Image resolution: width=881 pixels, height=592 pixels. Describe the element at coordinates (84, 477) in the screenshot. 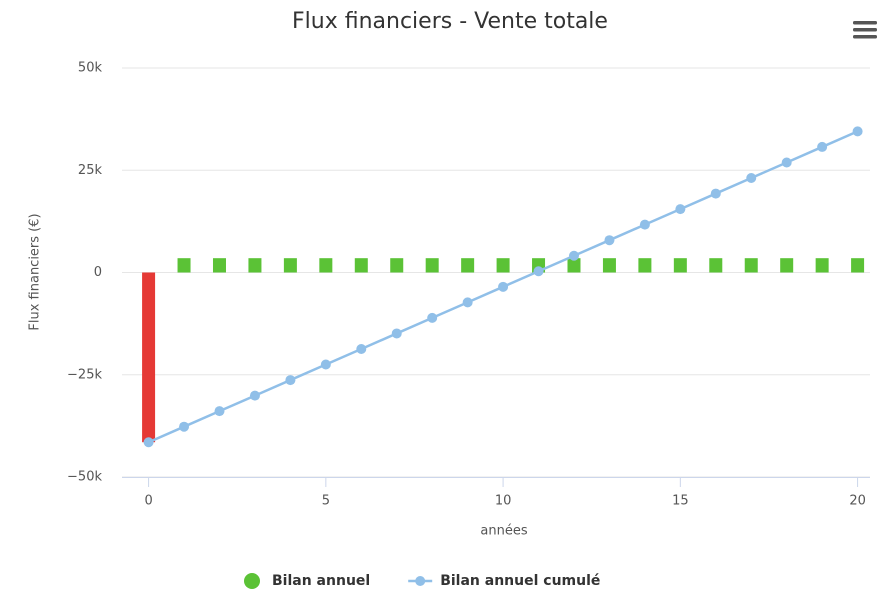

I see `y-tick-label: −50k` at that location.